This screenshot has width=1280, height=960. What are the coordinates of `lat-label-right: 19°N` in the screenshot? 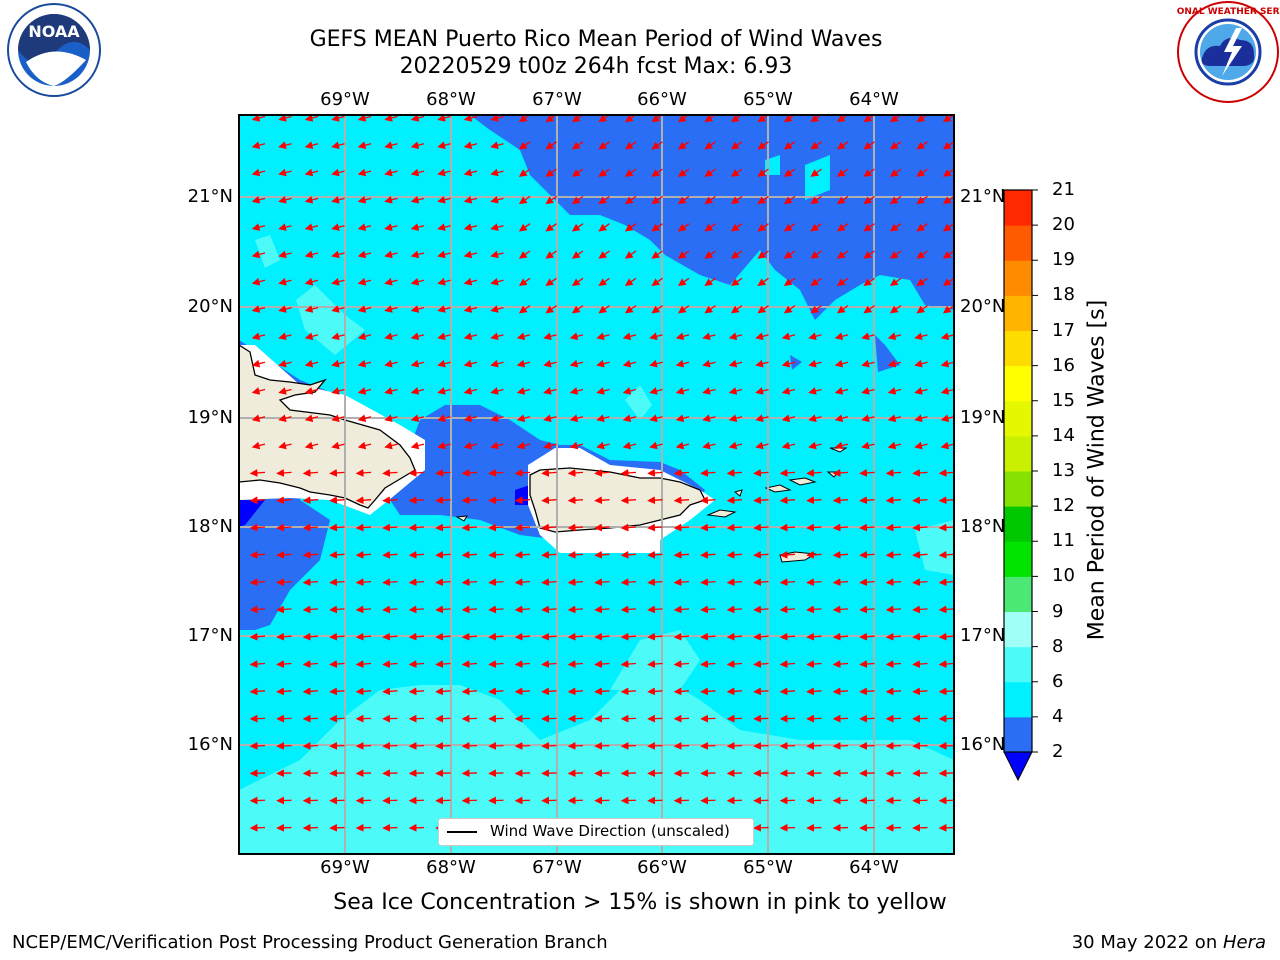 It's located at (983, 417).